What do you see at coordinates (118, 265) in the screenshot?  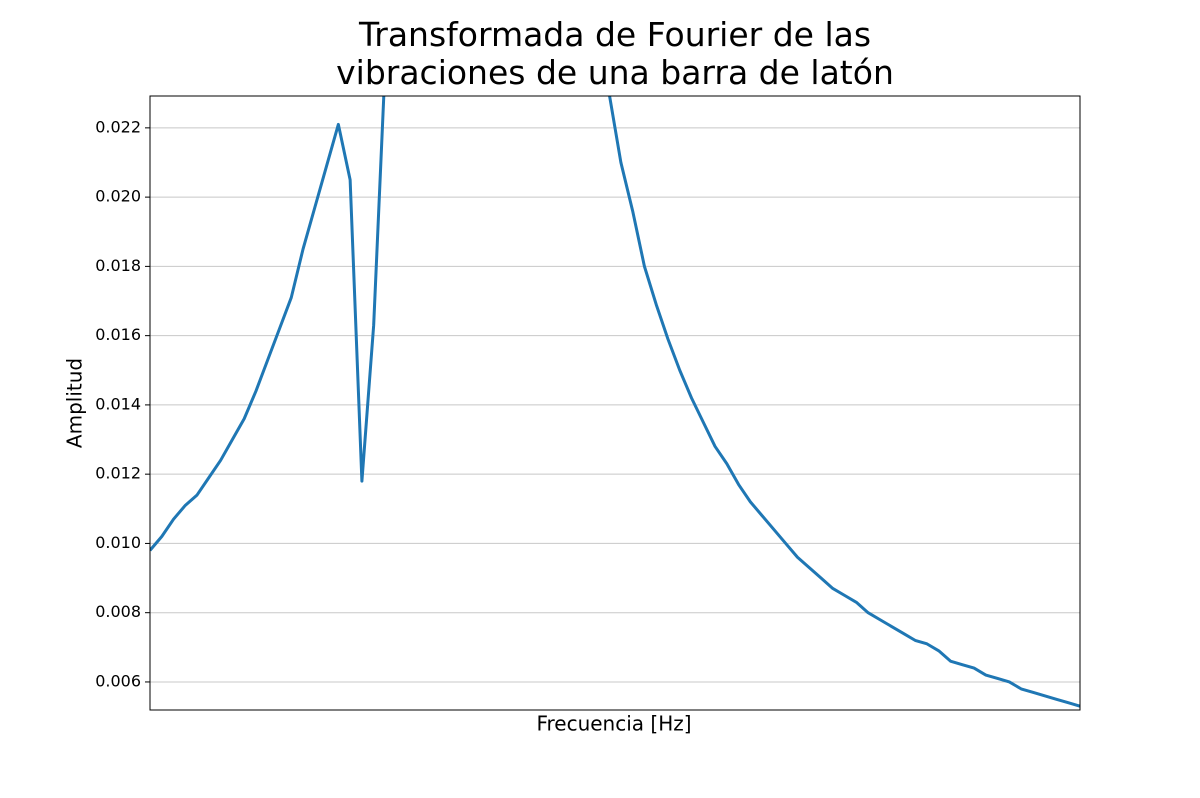 I see `y-tick-label: 0.018` at bounding box center [118, 265].